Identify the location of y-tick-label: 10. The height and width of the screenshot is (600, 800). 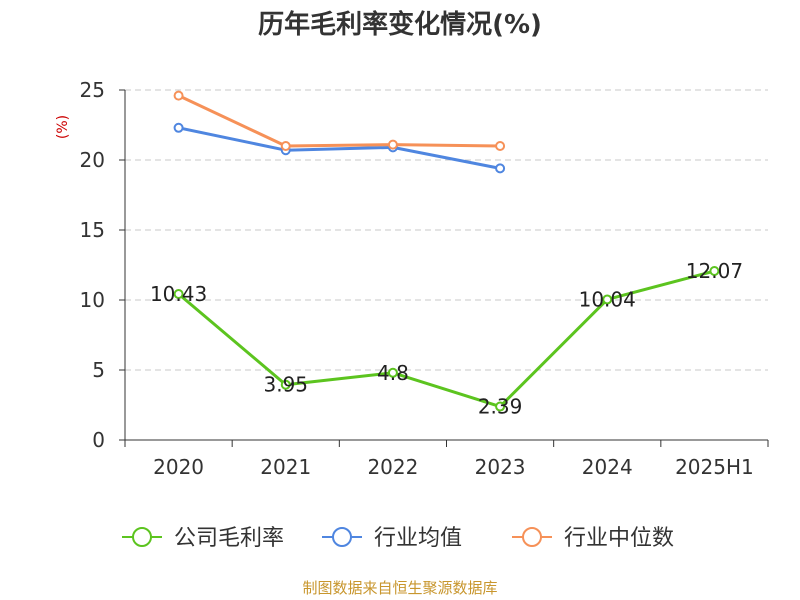
(92, 300).